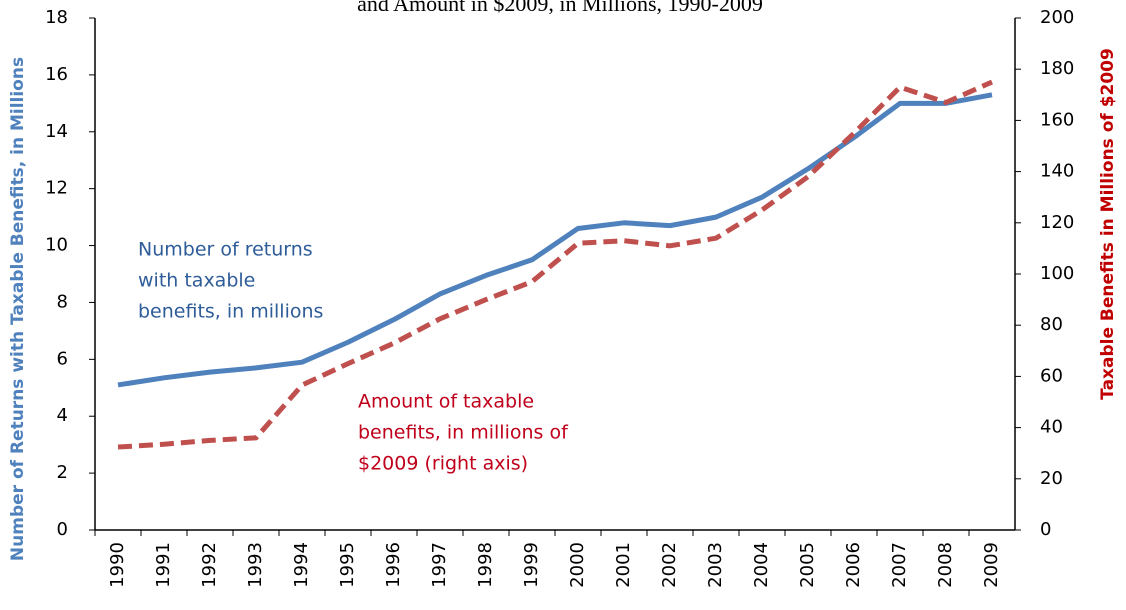 The image size is (1126, 610). I want to click on x-tick-label: 2002, so click(669, 565).